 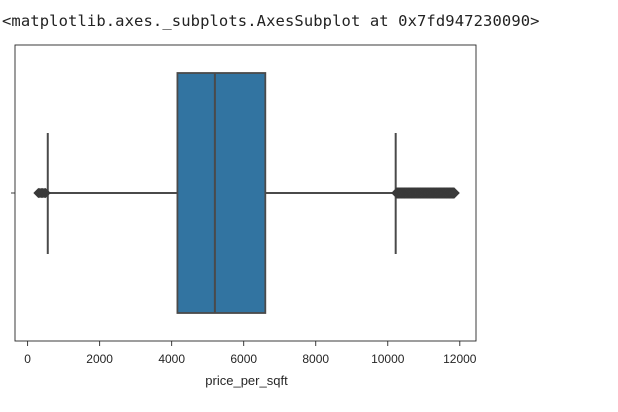 What do you see at coordinates (243, 359) in the screenshot?
I see `x-tick-label: 6000` at bounding box center [243, 359].